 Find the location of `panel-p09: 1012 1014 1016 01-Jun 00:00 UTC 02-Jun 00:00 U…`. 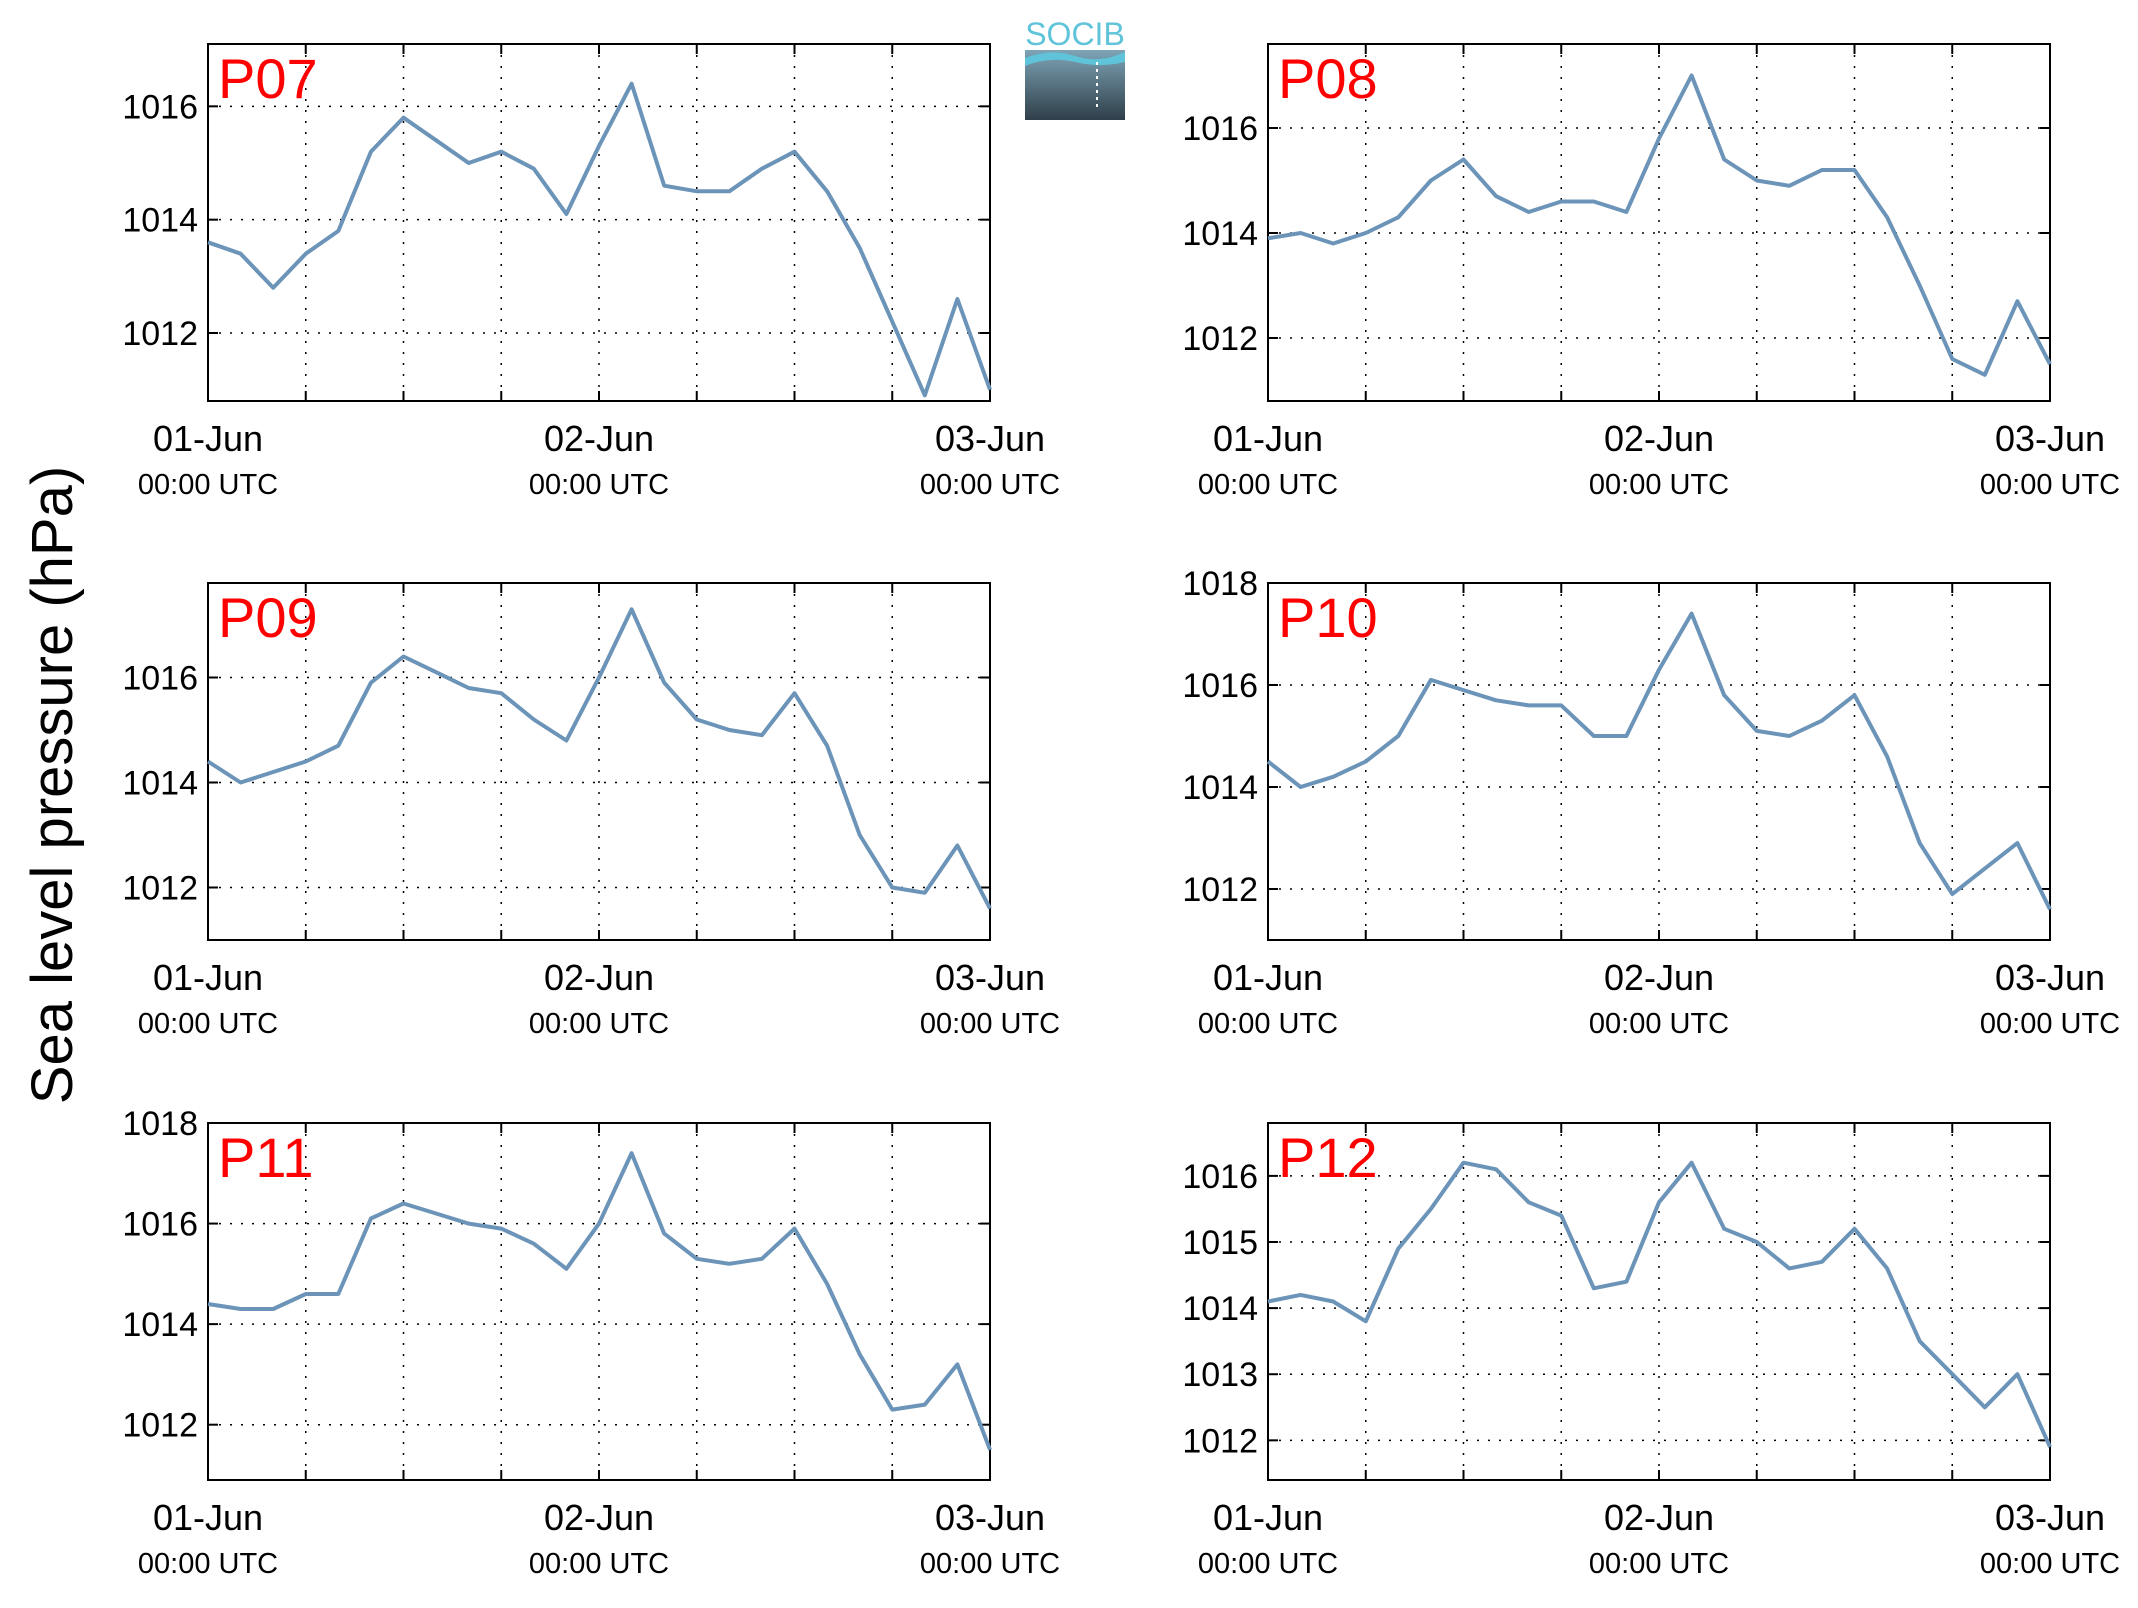

panel-p09: 1012 1014 1016 01-Jun 00:00 UTC 02-Jun 00:00 U… is located at coordinates (591, 811).